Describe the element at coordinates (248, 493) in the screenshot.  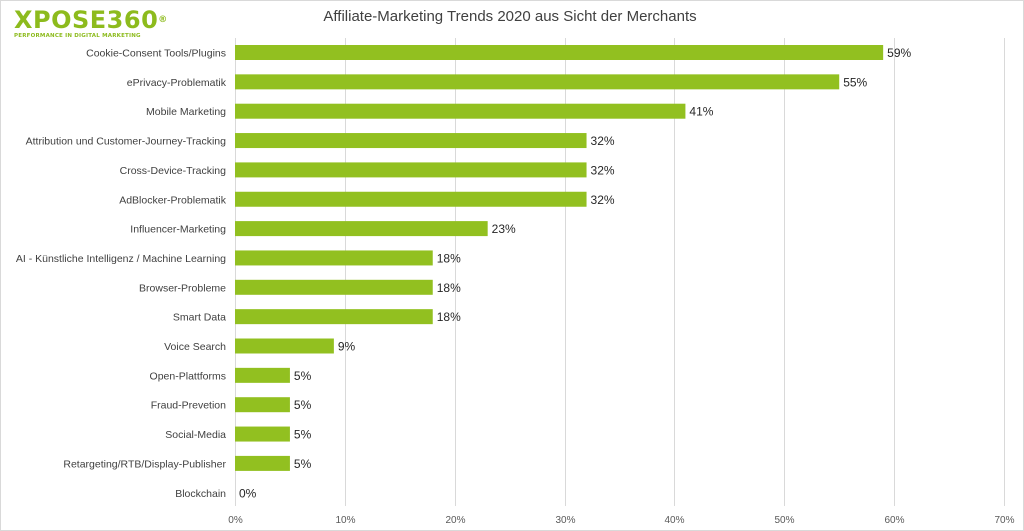
I see `data-label: 0%` at that location.